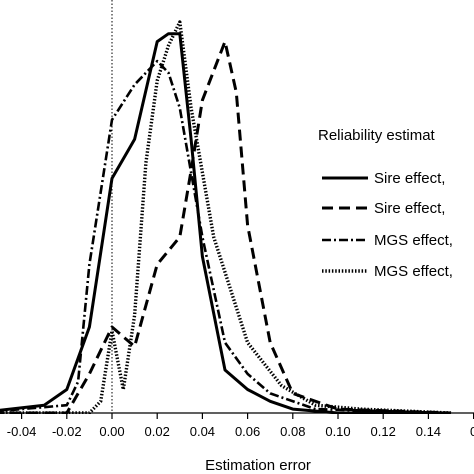 The width and height of the screenshot is (474, 474). Describe the element at coordinates (409, 208) in the screenshot. I see `legend-label-2: Sire effect,` at that location.